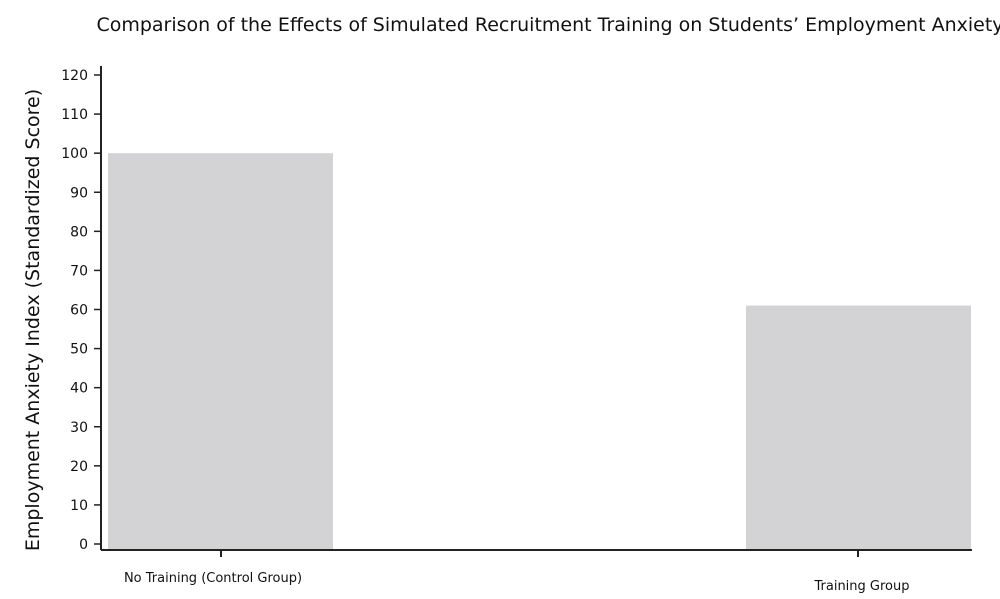  Describe the element at coordinates (79, 506) in the screenshot. I see `y-tick-label: 10` at that location.